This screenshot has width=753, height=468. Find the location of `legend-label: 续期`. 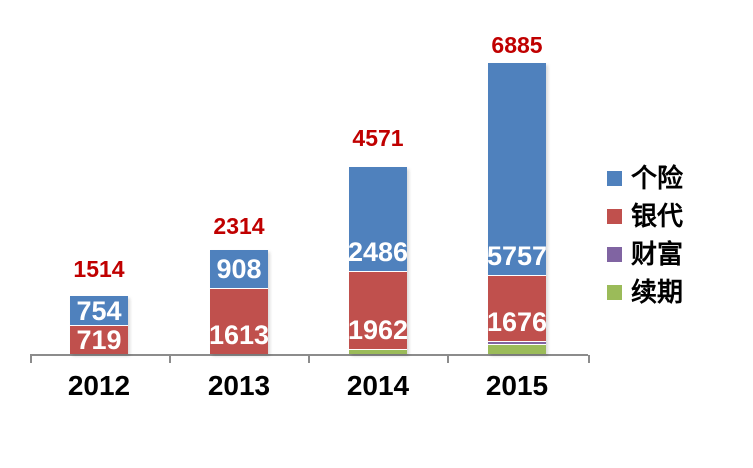

legend-label: 续期 is located at coordinates (657, 292).